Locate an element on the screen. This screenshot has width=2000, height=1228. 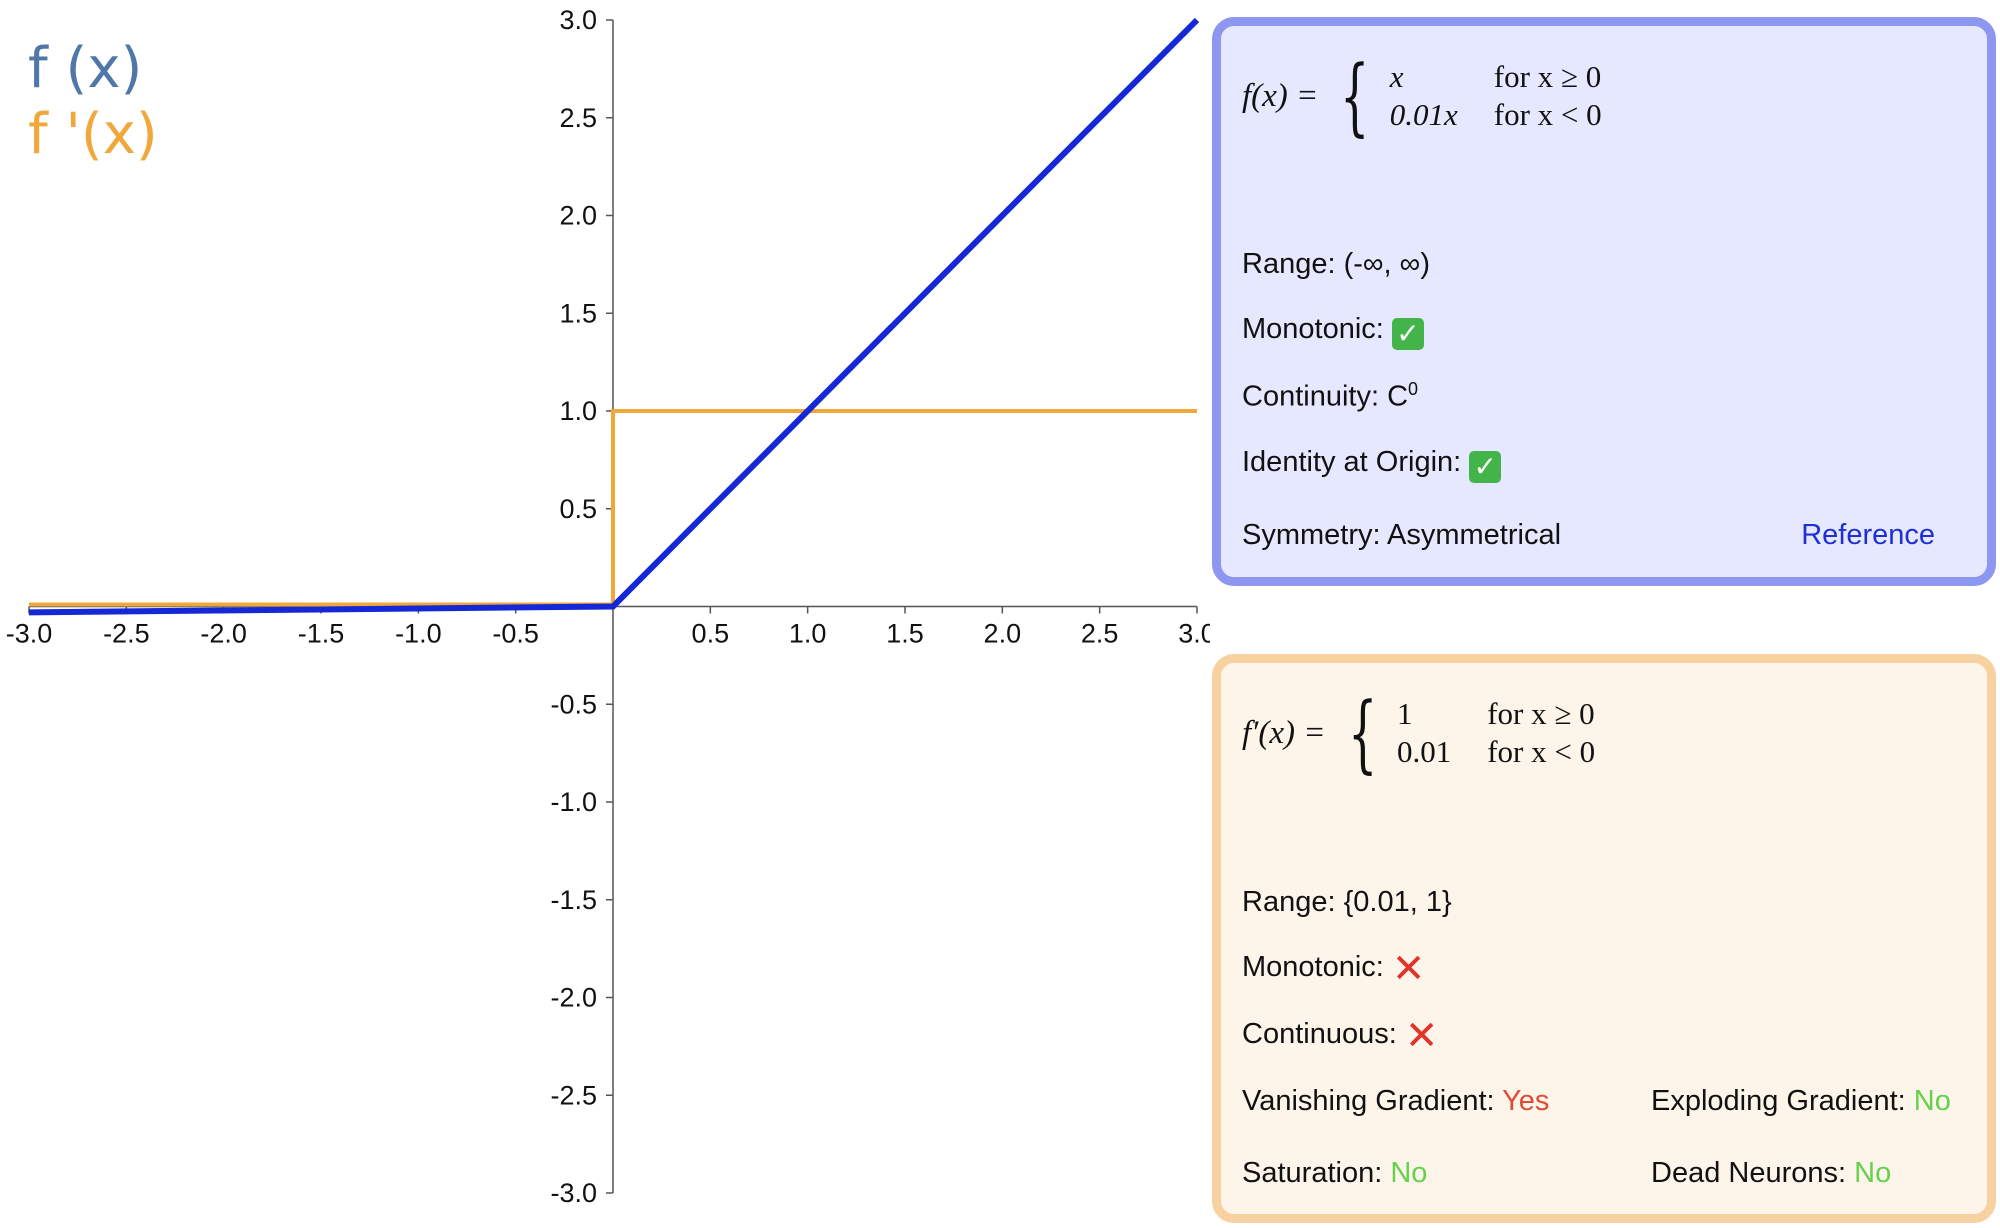
derivative-continuous: Continuous: ✕ is located at coordinates (1340, 1036).